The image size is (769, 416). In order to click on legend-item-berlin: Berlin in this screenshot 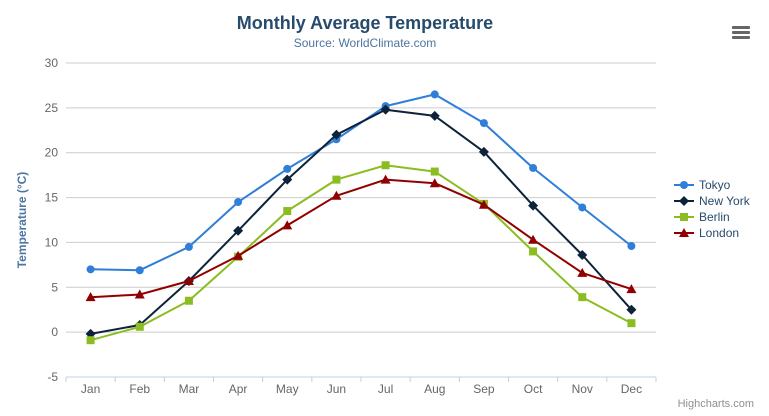, I will do `click(712, 217)`.